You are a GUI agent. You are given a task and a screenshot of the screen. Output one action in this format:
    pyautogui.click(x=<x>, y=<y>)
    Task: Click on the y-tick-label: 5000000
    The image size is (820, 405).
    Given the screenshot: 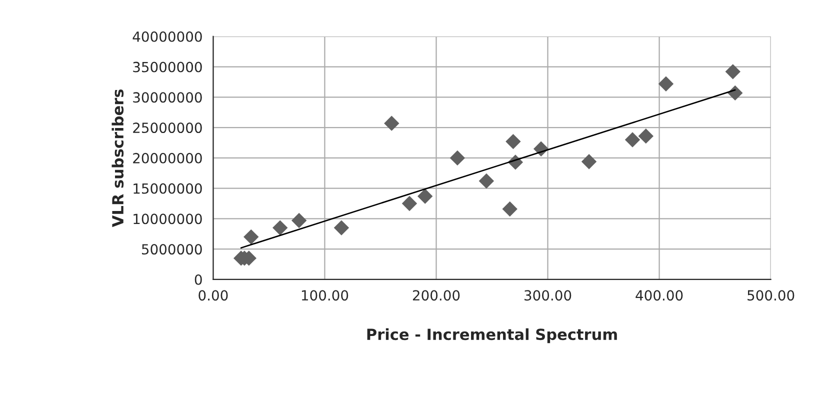 What is the action you would take?
    pyautogui.click(x=172, y=249)
    